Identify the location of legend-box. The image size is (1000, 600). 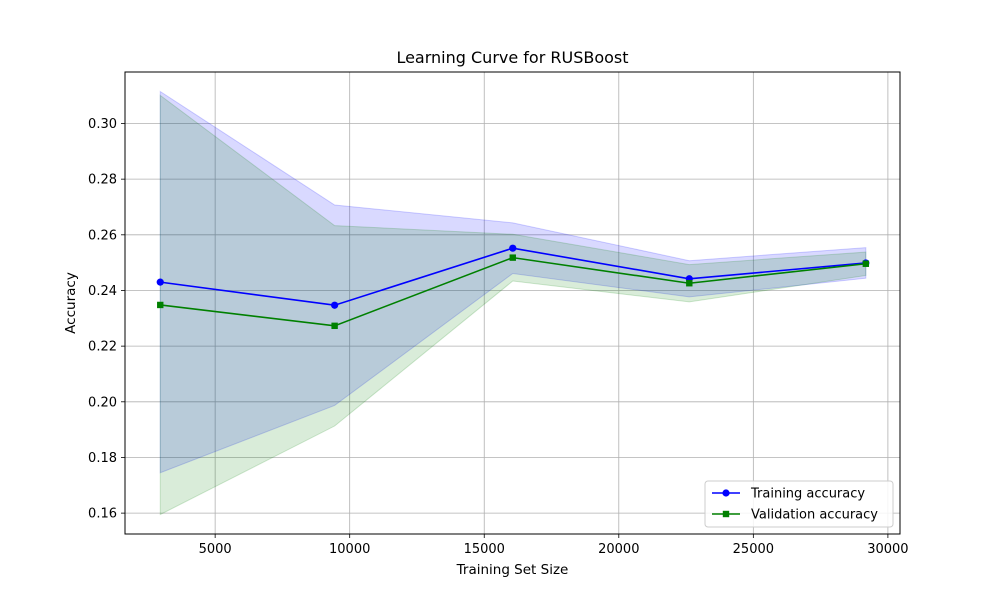
(799, 504).